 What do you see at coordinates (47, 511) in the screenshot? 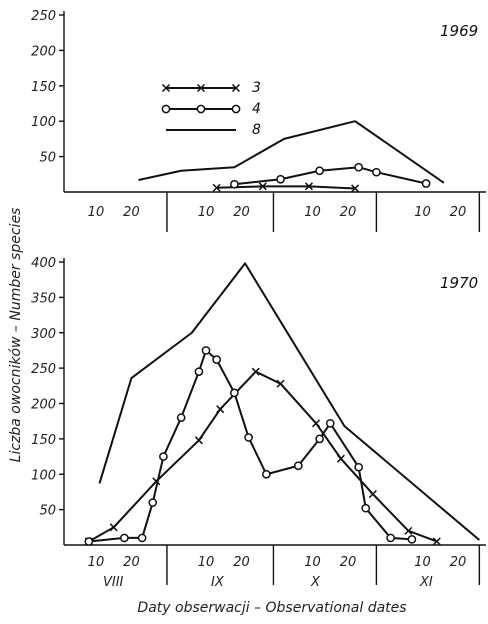
I see `y-tick-label-1970-50: 50` at bounding box center [47, 511].